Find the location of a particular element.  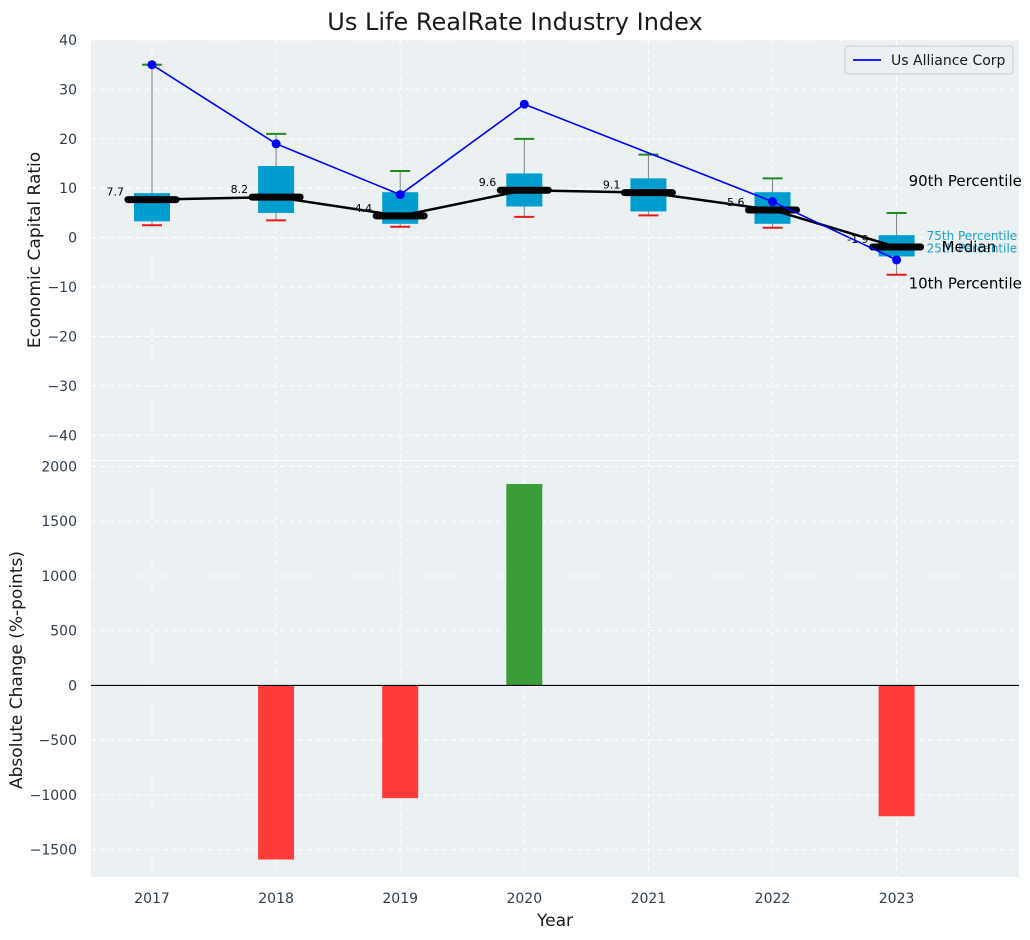

top-y-tick-label: 40 is located at coordinates (68, 41).